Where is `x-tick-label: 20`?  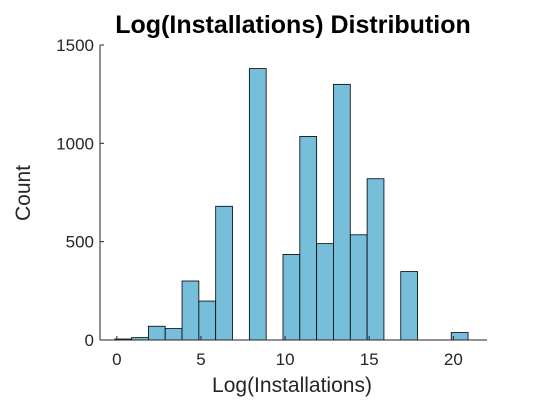 x-tick-label: 20 is located at coordinates (453, 359).